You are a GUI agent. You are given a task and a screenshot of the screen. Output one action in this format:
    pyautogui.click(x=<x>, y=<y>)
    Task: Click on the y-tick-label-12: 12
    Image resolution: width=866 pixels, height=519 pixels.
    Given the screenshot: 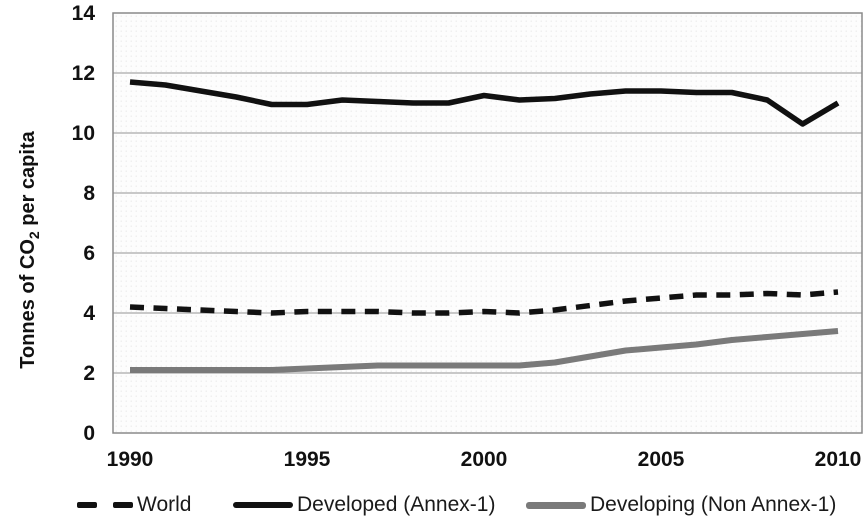 What is the action you would take?
    pyautogui.click(x=83, y=73)
    